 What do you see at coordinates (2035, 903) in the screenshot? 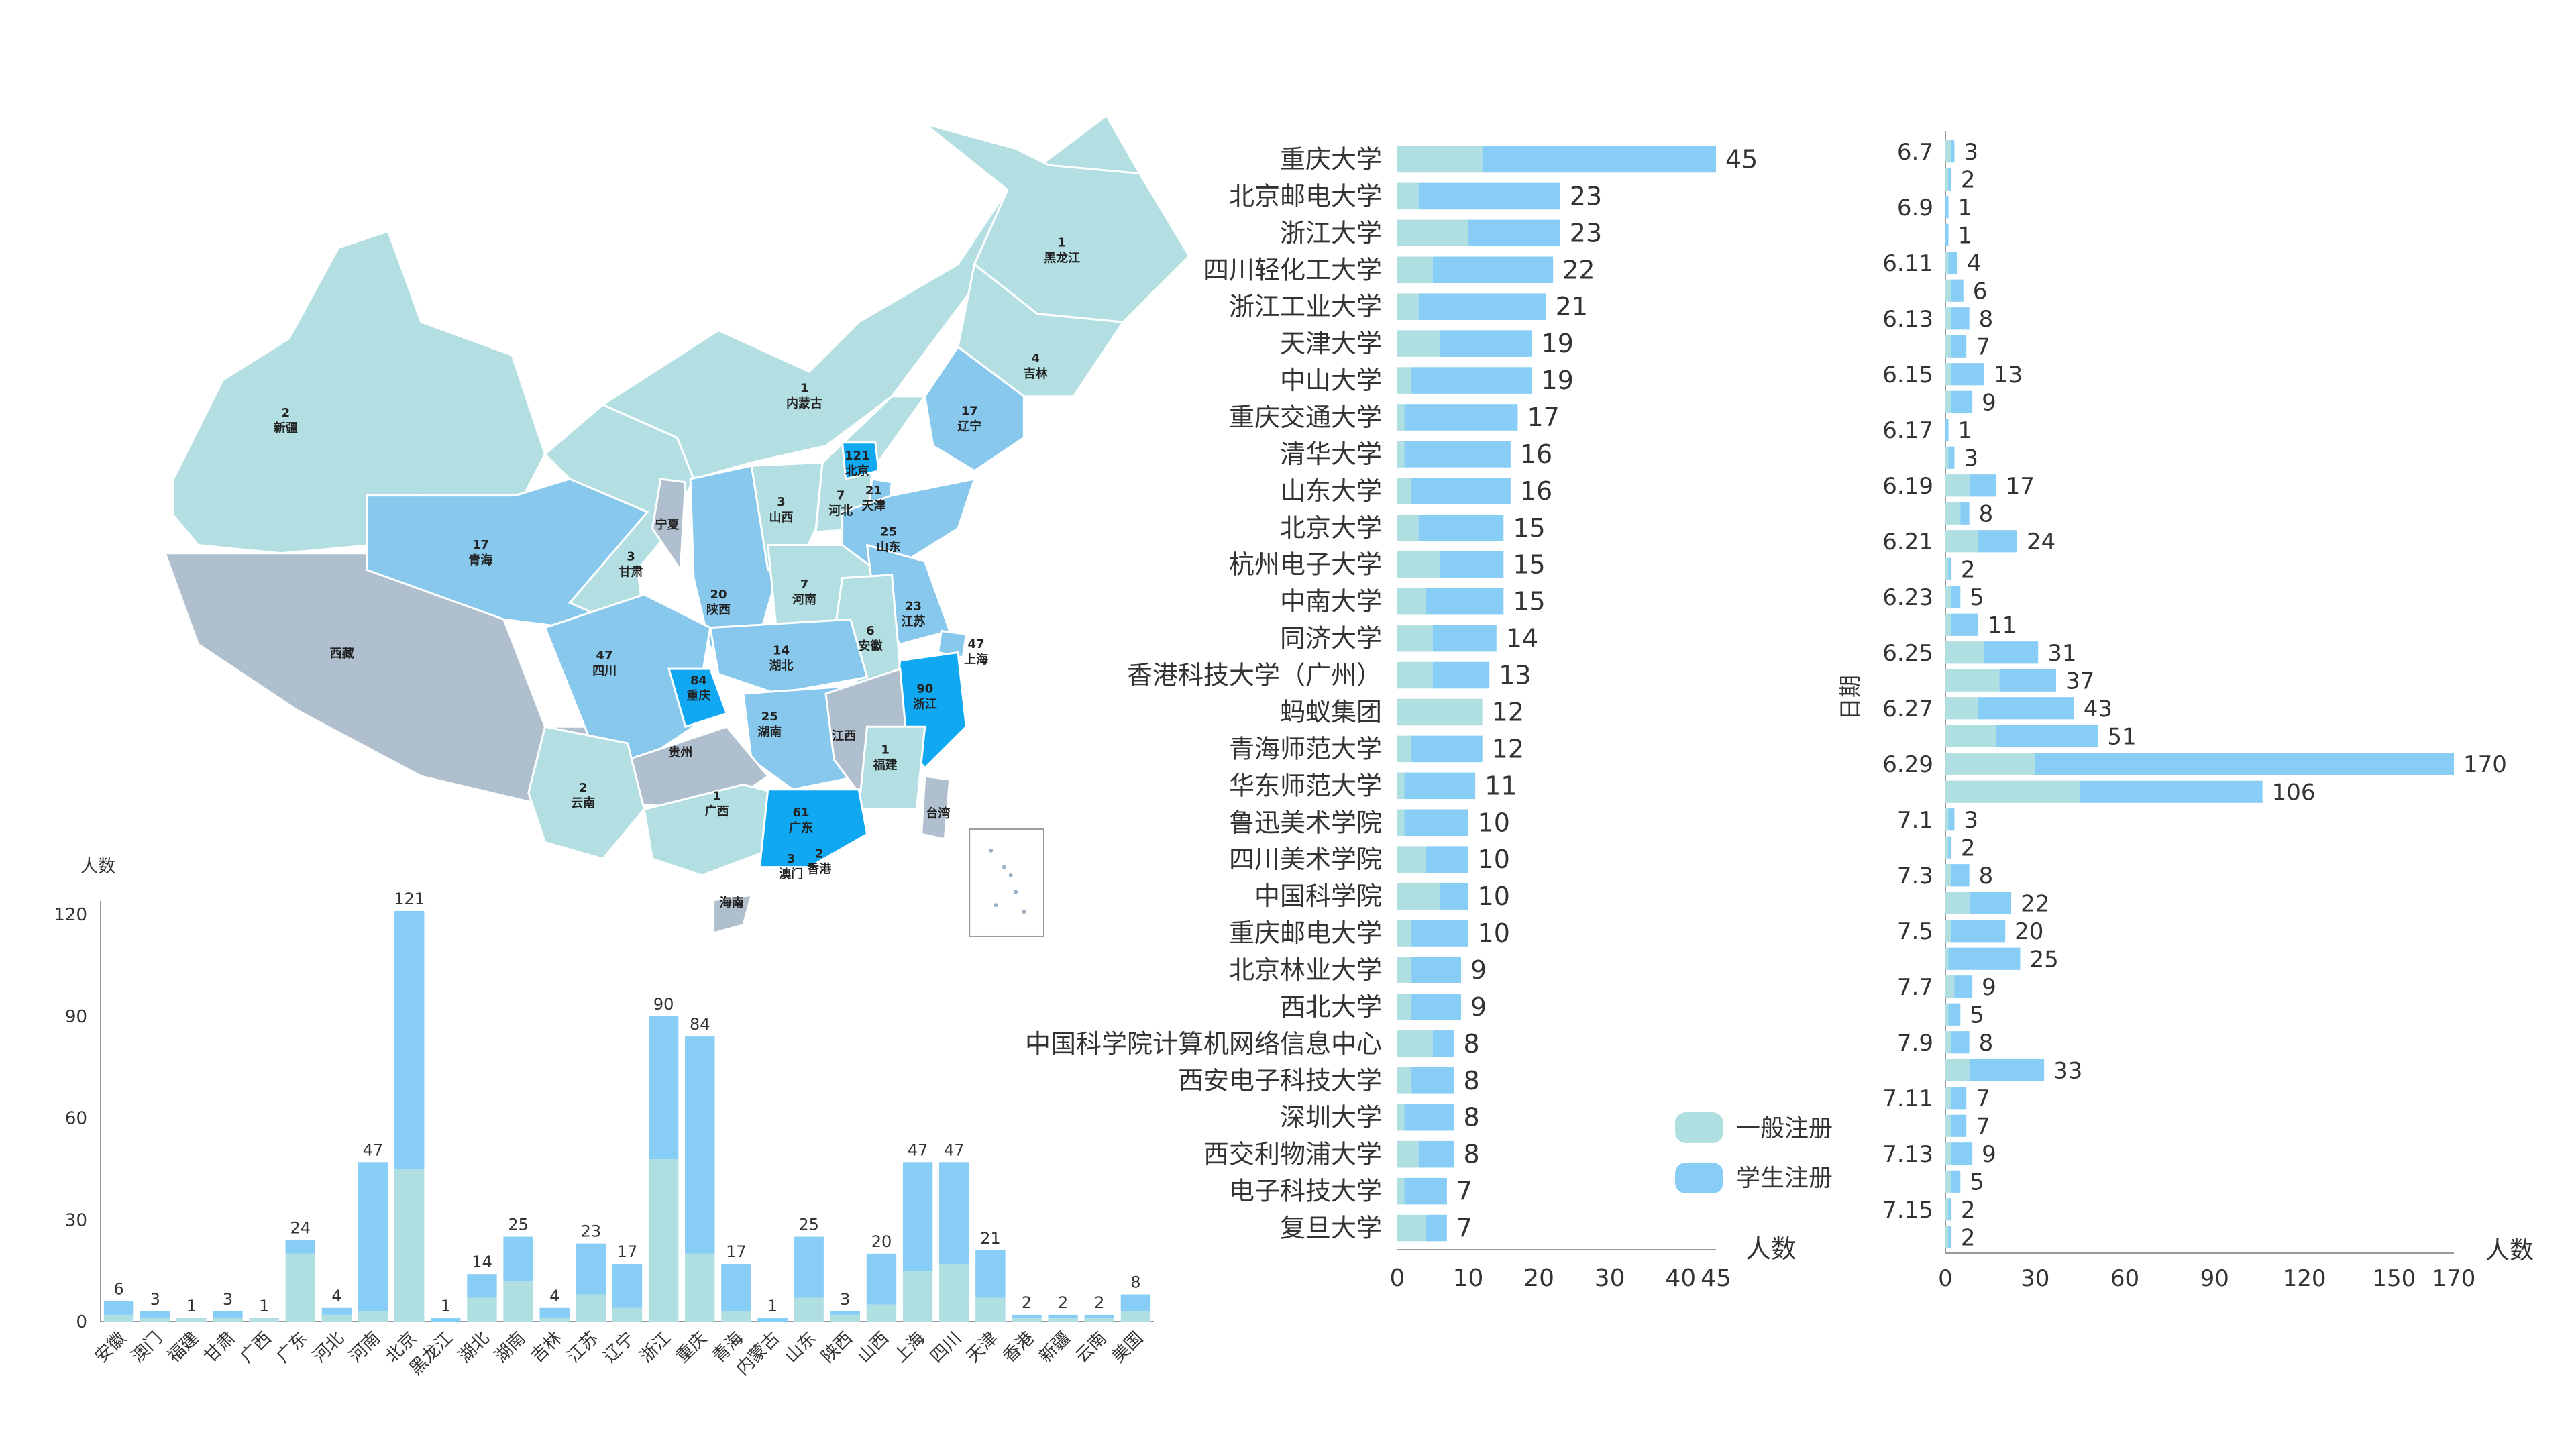
I see `date-bar-total-label: 22` at bounding box center [2035, 903].